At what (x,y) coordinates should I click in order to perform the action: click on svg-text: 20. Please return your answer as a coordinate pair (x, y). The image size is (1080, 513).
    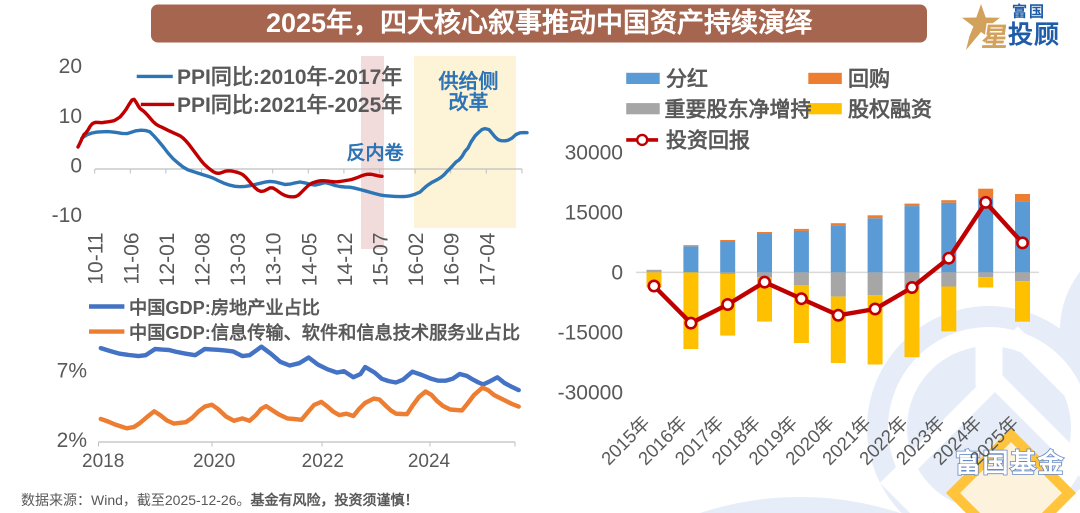
    Looking at the image, I should click on (70, 66).